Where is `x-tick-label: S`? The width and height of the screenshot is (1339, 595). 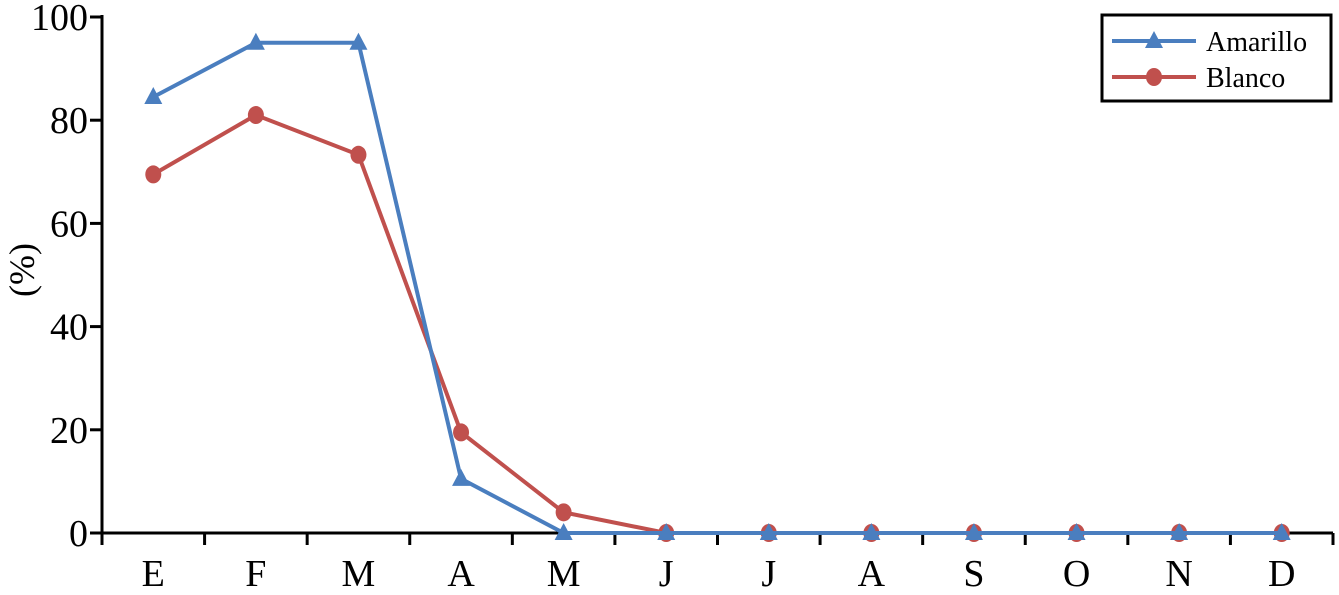 x-tick-label: S is located at coordinates (973, 571).